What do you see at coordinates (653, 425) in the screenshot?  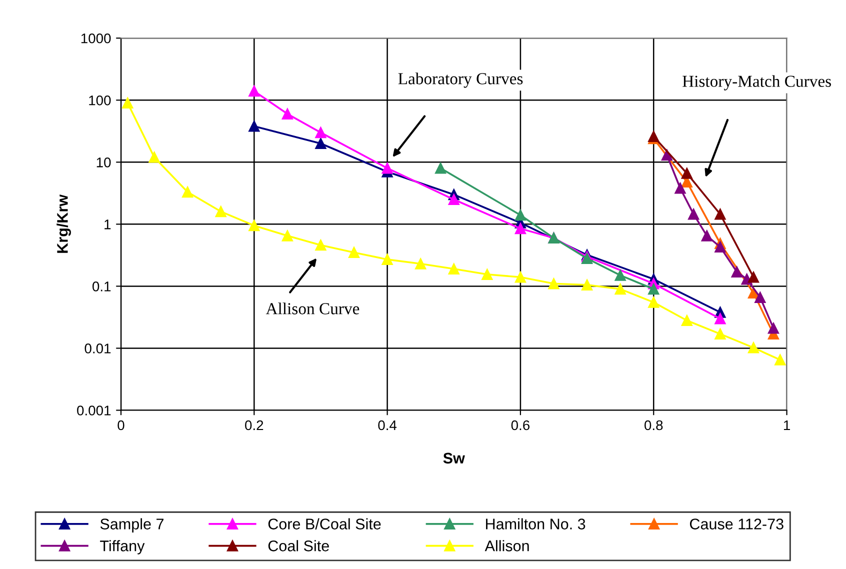 I see `x-tick-label: 0.8` at bounding box center [653, 425].